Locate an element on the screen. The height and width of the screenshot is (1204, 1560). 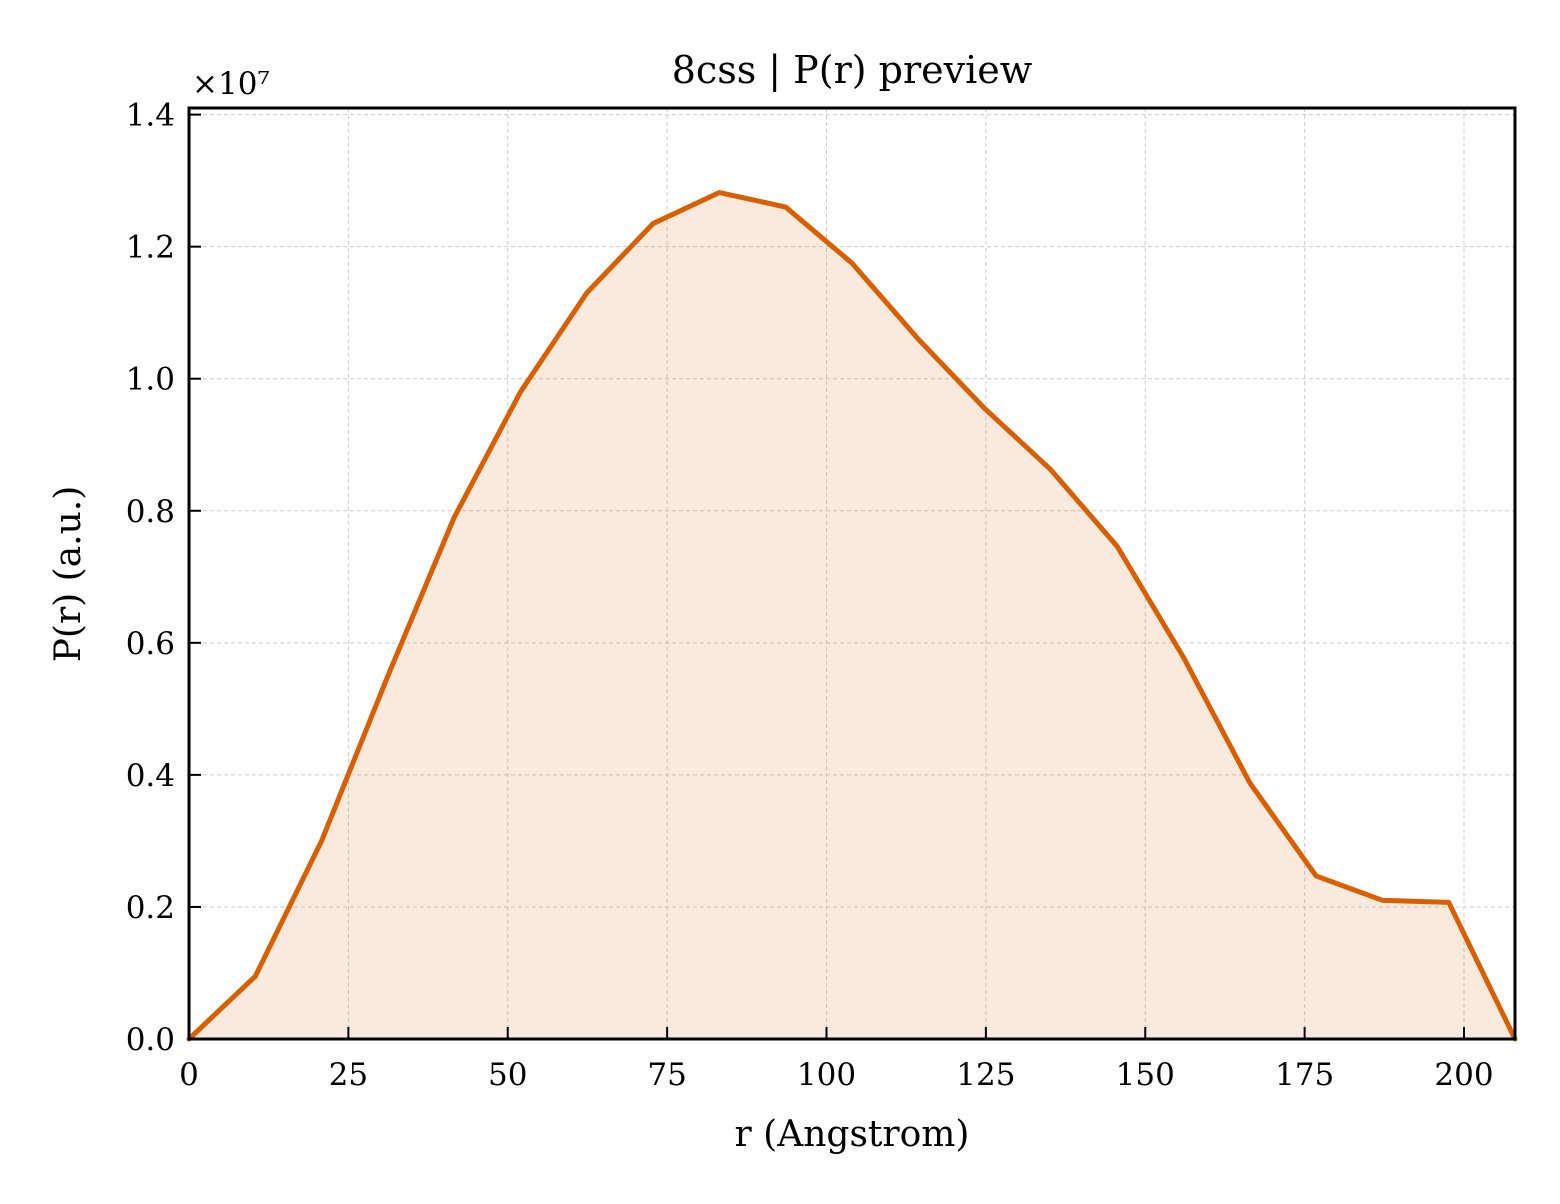
x-tick-label: 100 is located at coordinates (826, 1075).